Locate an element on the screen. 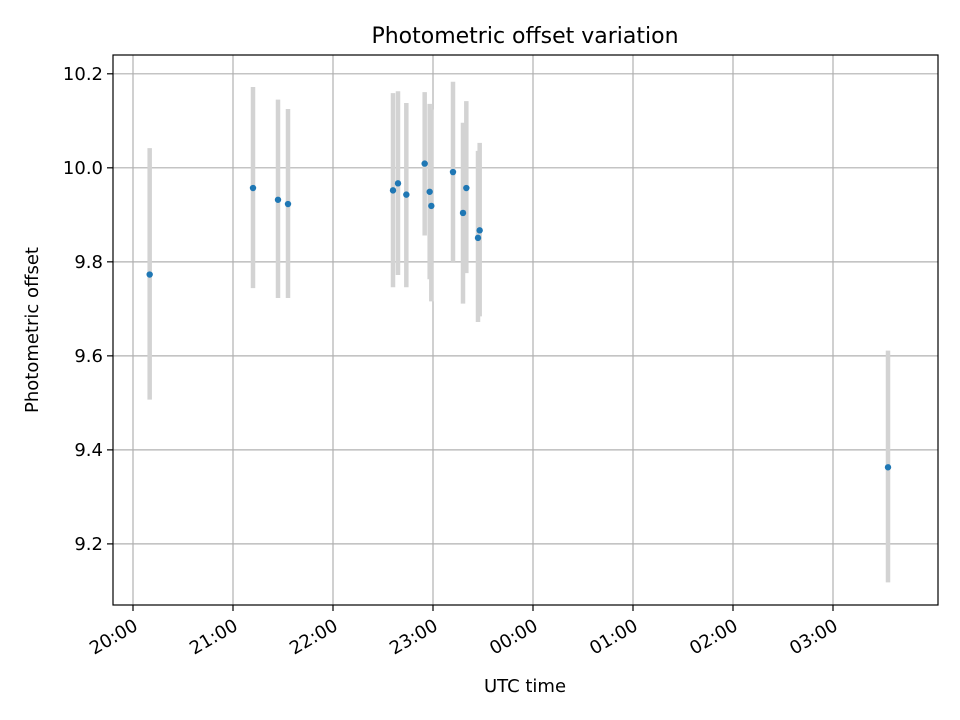 The image size is (960, 720). chart-title: Photometric offset variation is located at coordinates (524, 36).